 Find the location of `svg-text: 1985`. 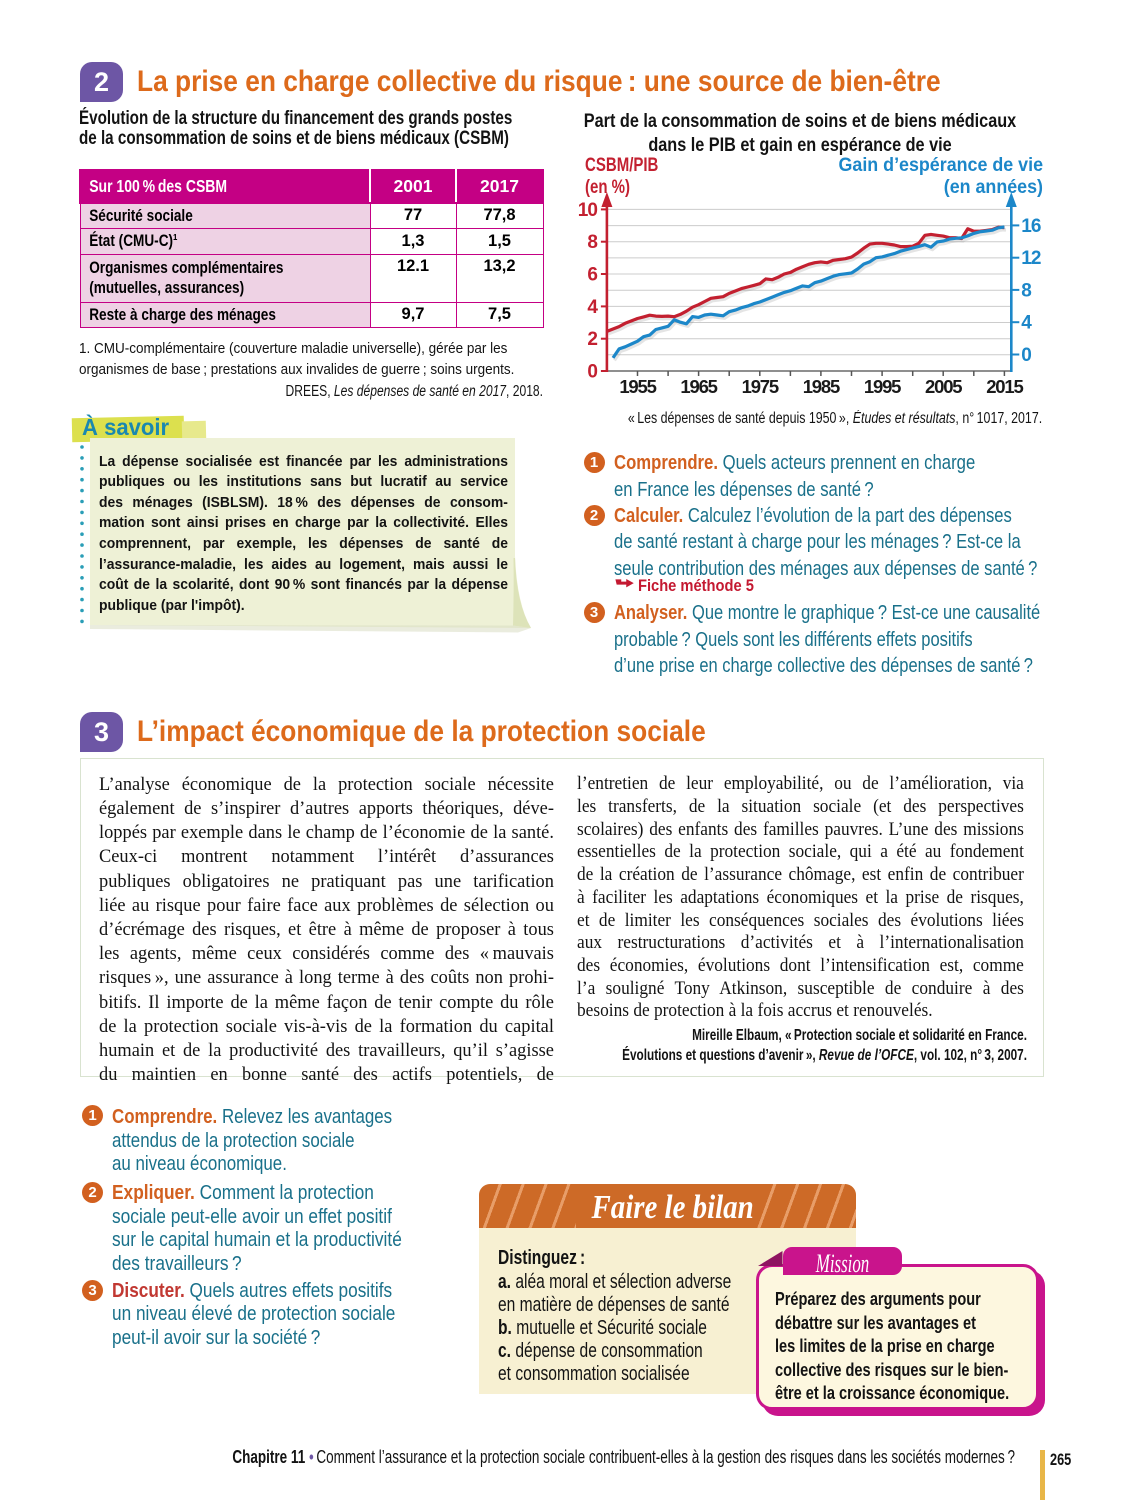

svg-text: 1985 is located at coordinates (821, 386).